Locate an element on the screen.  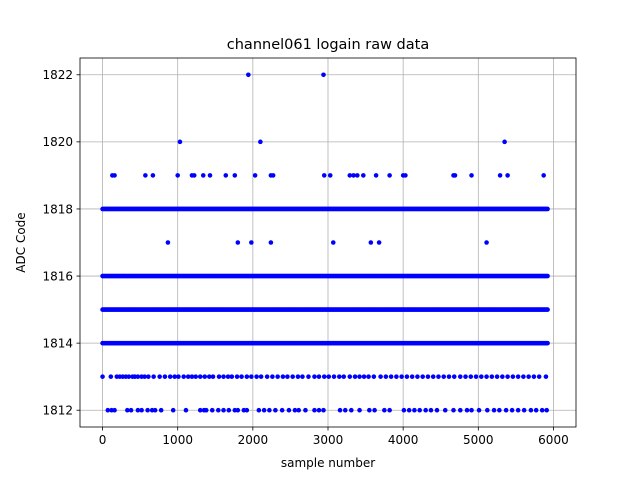
x-tick-label: 3000 is located at coordinates (328, 440).